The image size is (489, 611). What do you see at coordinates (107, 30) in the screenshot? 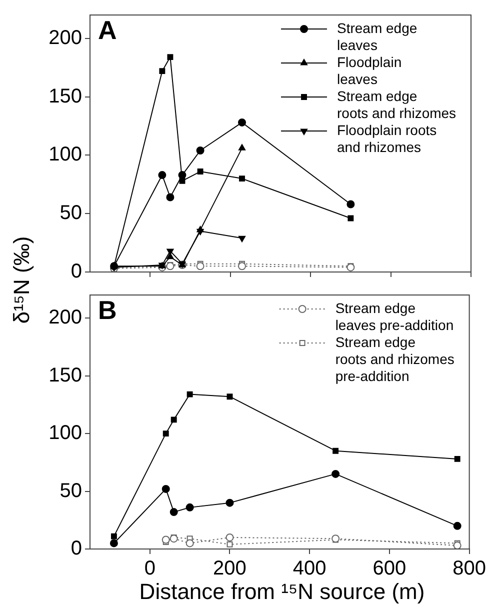
I see `annotation: A` at bounding box center [107, 30].